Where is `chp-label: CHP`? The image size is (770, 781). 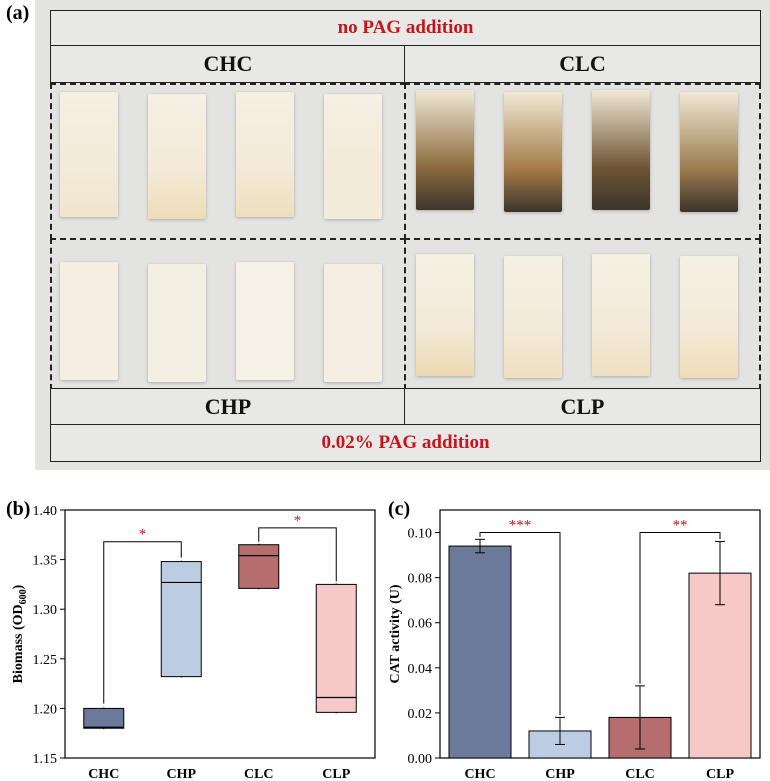
chp-label: CHP is located at coordinates (228, 406).